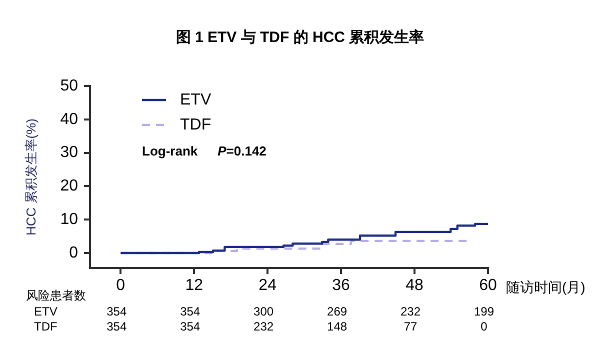 The image size is (601, 342). Describe the element at coordinates (69, 85) in the screenshot. I see `y-tick-label: 50` at that location.